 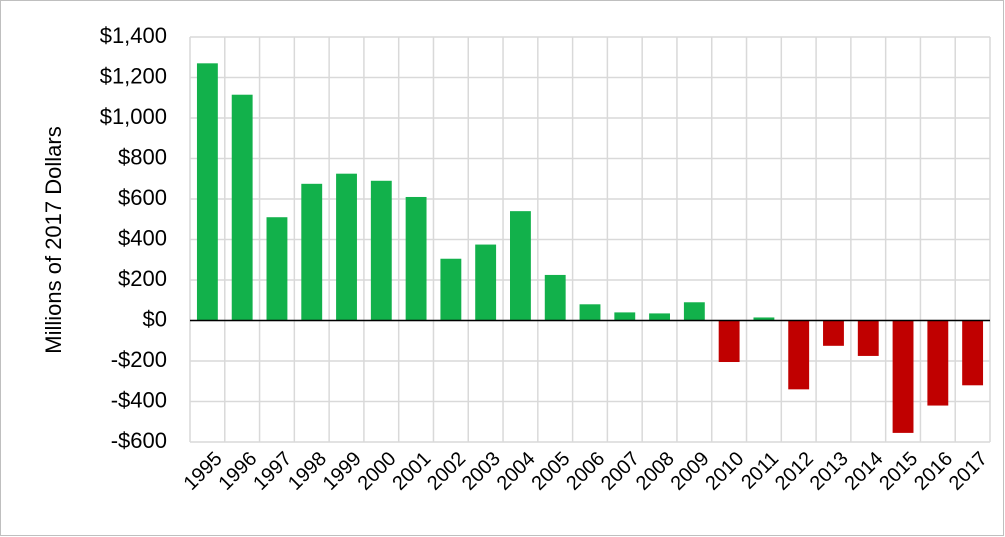 I want to click on y-tick-label: $800, so click(x=142, y=156).